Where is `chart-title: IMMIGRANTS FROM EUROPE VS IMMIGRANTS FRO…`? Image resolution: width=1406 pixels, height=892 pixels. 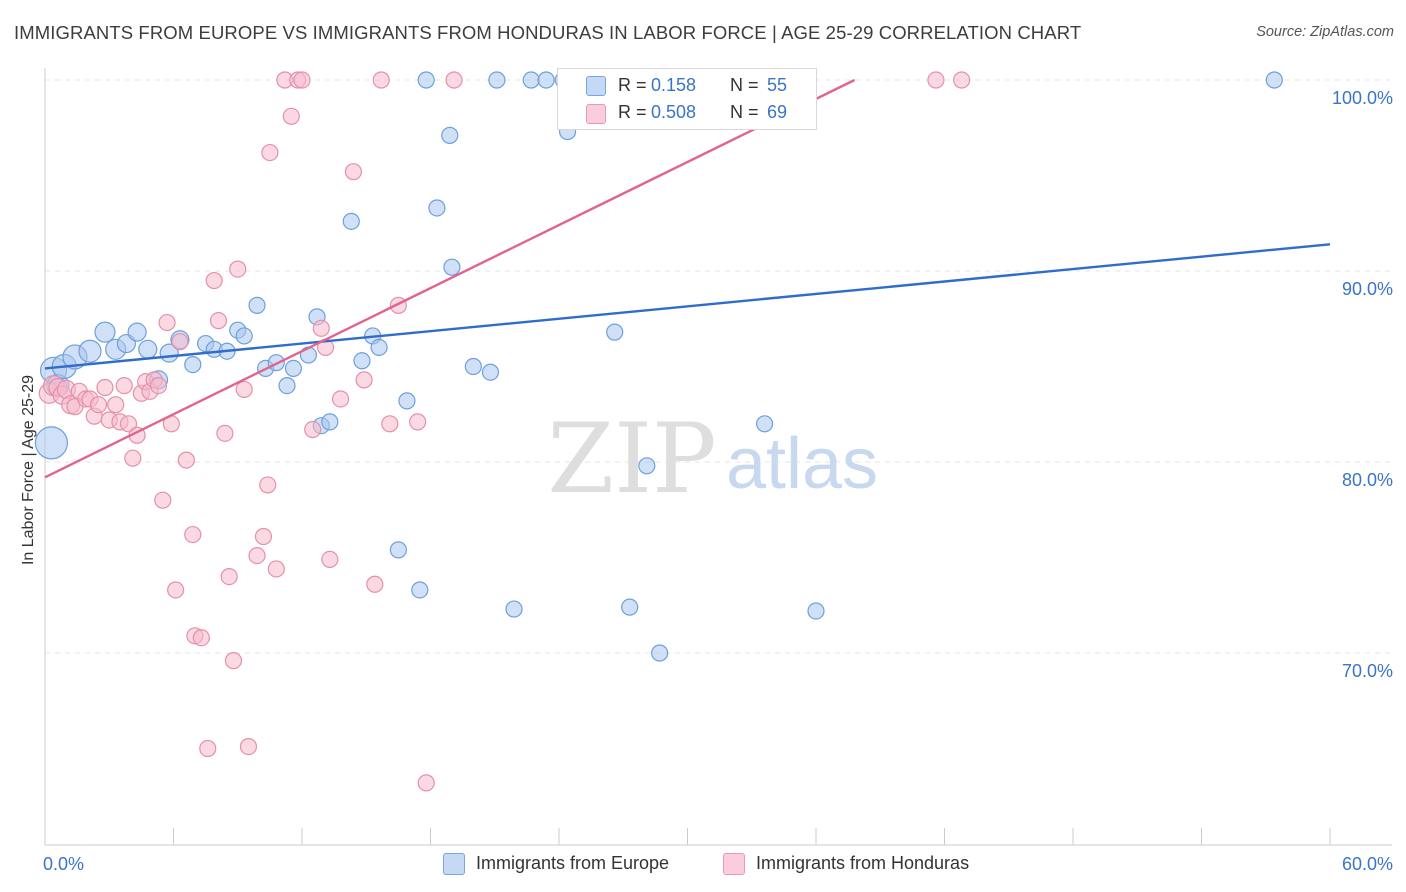 chart-title: IMMIGRANTS FROM EUROPE VS IMMIGRANTS FRO… is located at coordinates (548, 32).